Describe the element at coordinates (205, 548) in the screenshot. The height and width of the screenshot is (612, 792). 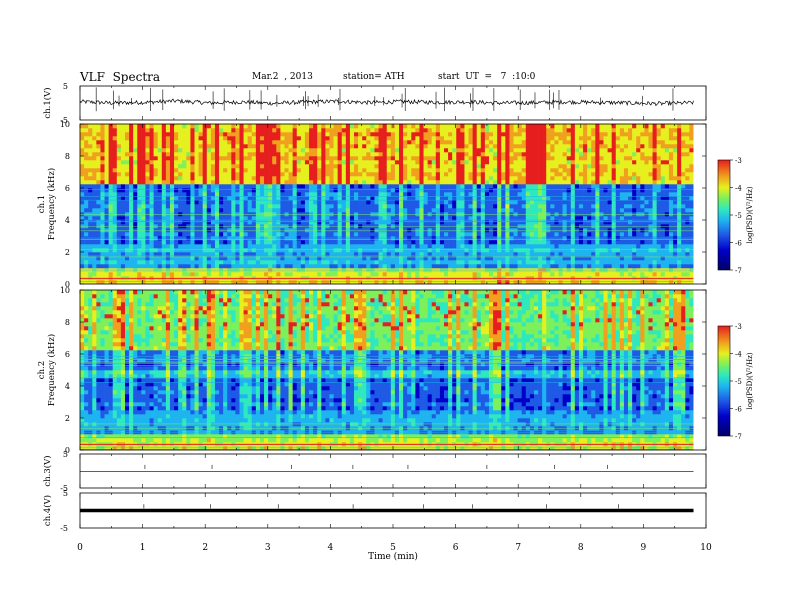
I see `x-tick-label: 2` at that location.